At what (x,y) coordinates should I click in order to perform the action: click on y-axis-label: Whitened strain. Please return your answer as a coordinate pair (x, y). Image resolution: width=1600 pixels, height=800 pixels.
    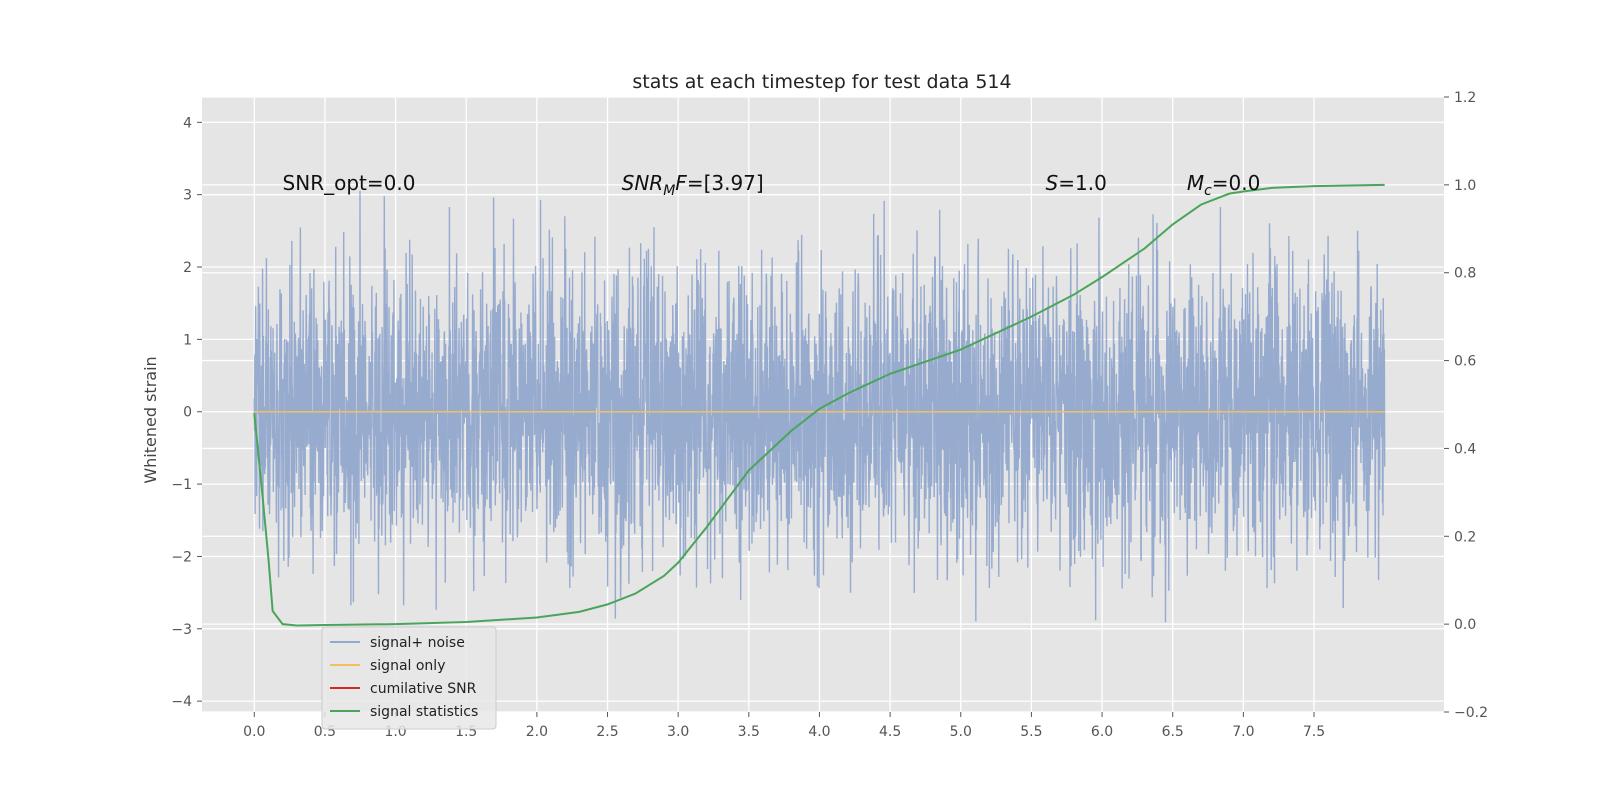
    Looking at the image, I should click on (150, 419).